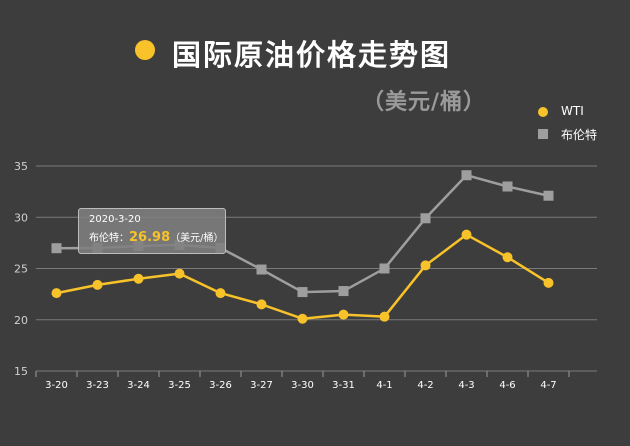 The height and width of the screenshot is (446, 630). Describe the element at coordinates (466, 385) in the screenshot. I see `x-tick-label: 4-3` at that location.